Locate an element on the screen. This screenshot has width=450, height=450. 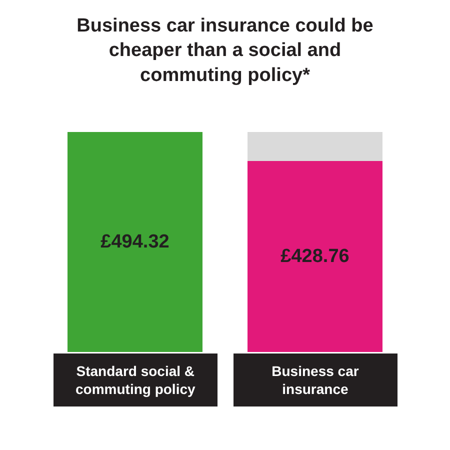
x-tick-label: Standard social & commuting policy is located at coordinates (136, 380).